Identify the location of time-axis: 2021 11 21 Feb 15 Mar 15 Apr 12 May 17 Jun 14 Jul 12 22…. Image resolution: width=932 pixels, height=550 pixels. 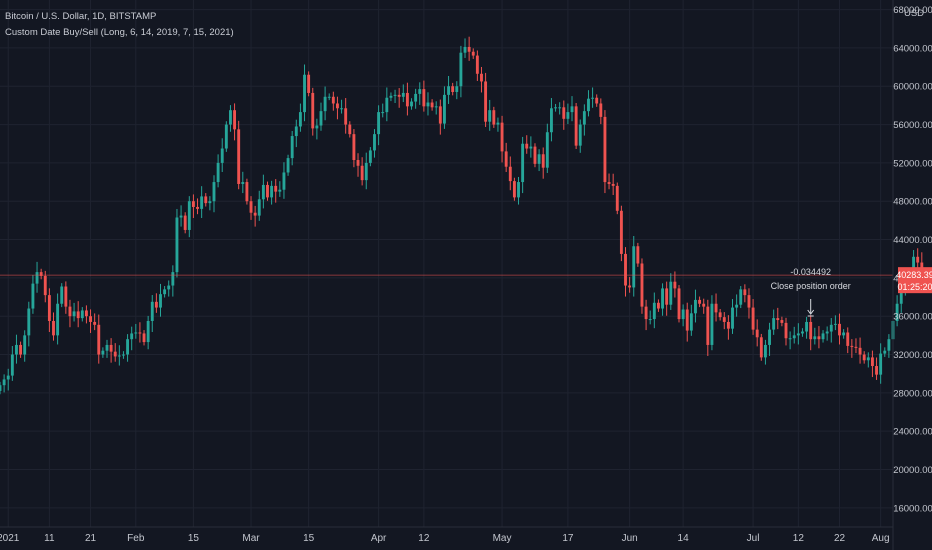
(446, 535).